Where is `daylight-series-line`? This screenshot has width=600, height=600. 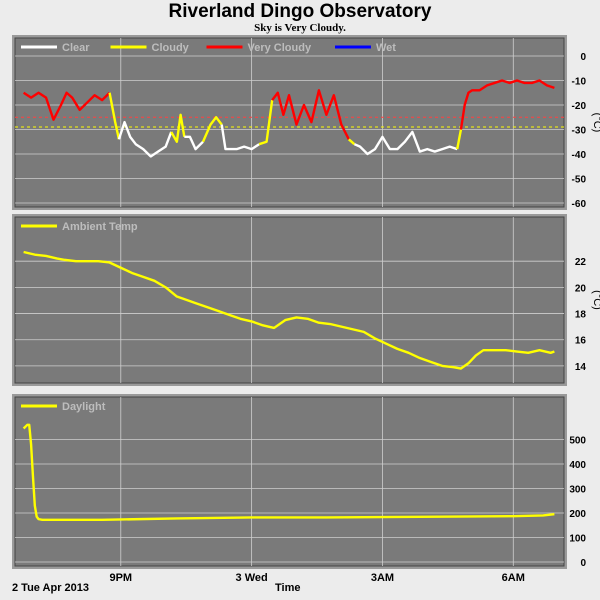 daylight-series-line is located at coordinates (288, 472).